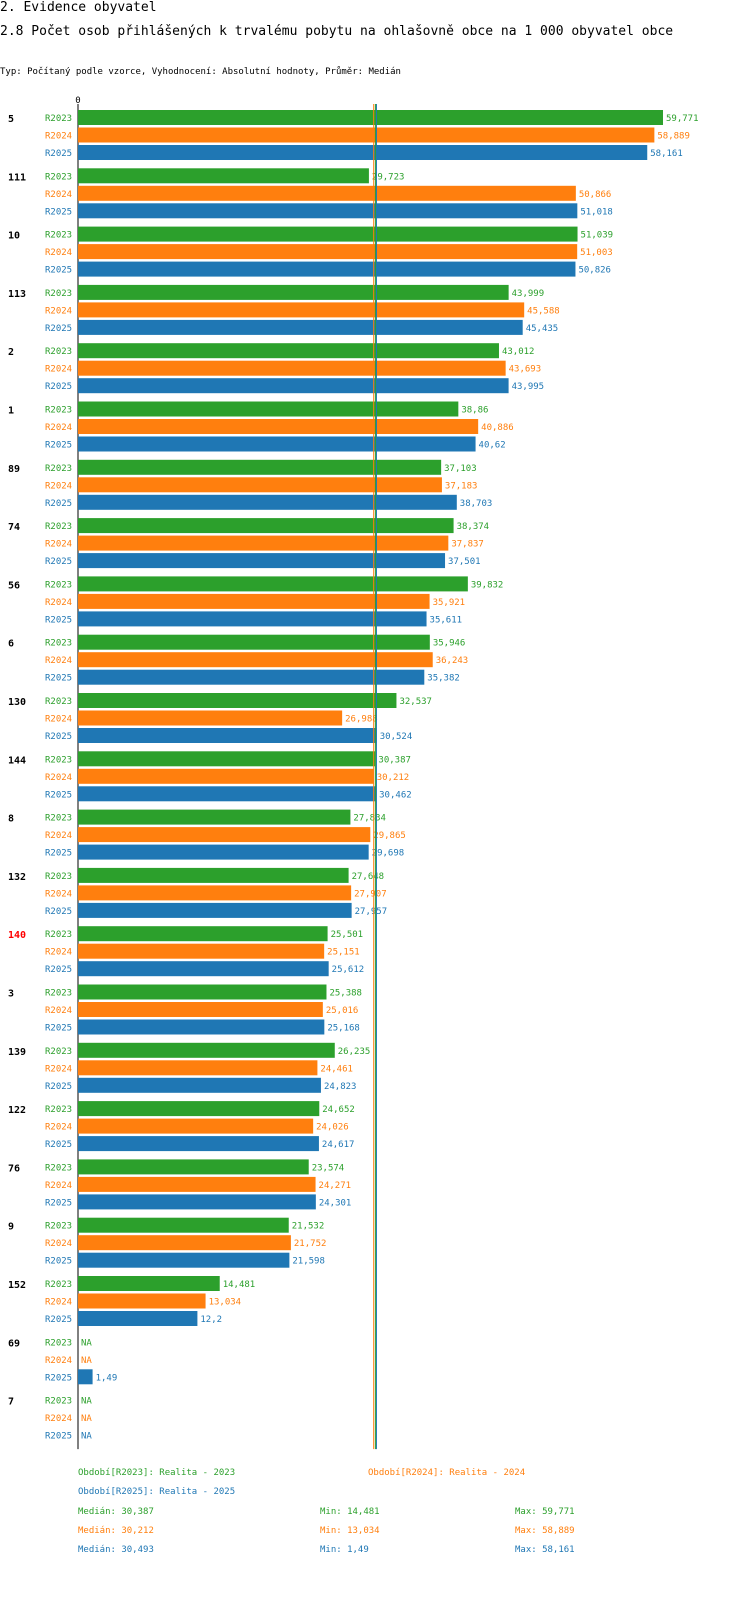  I want to click on data-label: 43,995, so click(528, 387).